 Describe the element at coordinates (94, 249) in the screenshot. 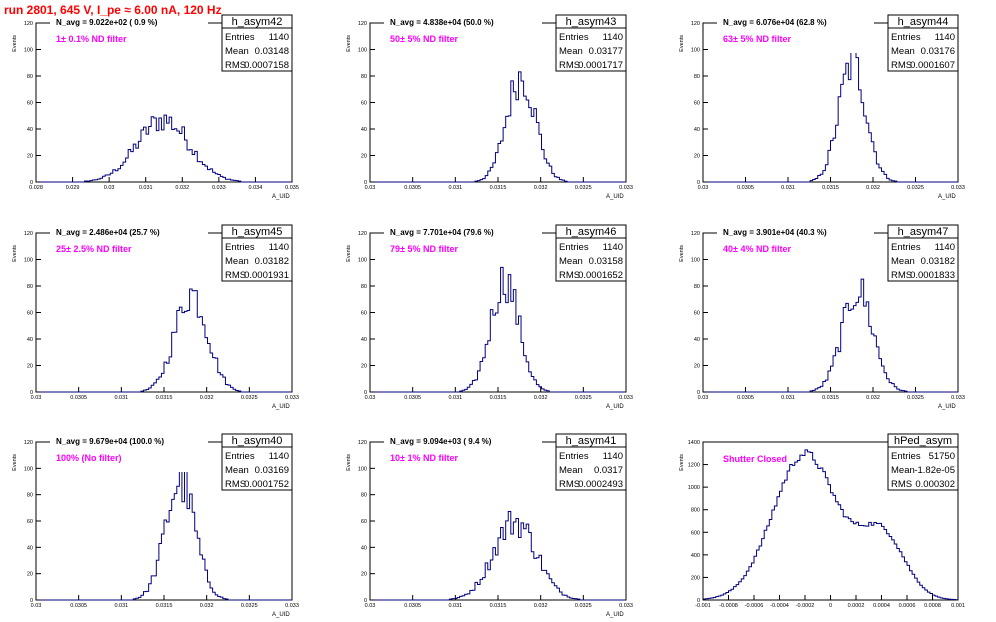

I see `filter-note: 25± 2.5% ND filter` at that location.